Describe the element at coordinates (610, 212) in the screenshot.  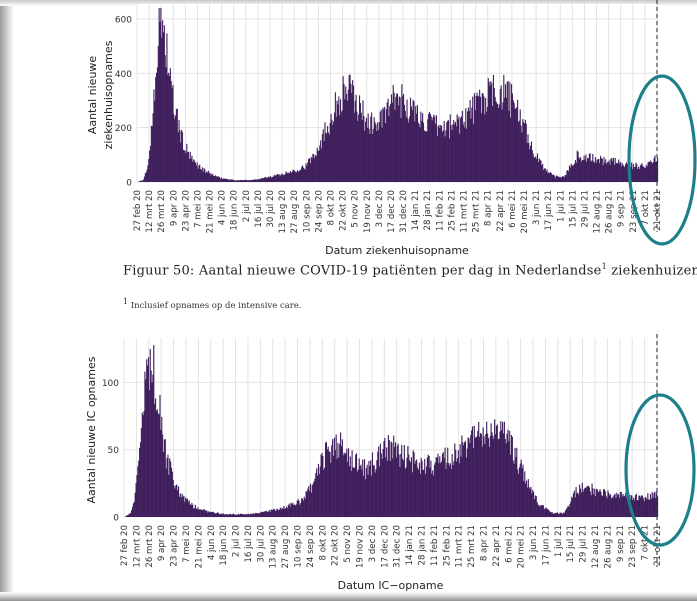
I see `x-tick-label: 26 aug 21` at that location.